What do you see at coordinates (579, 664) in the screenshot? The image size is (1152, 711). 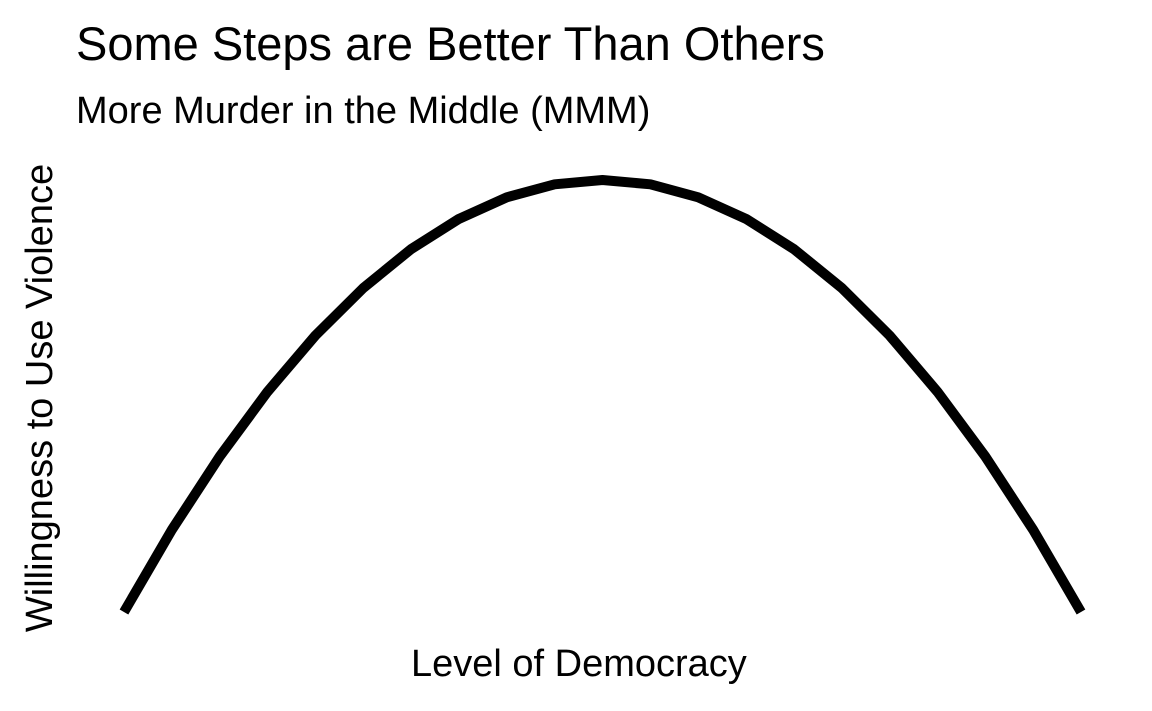 I see `x-axis-label: Level of Democracy` at bounding box center [579, 664].